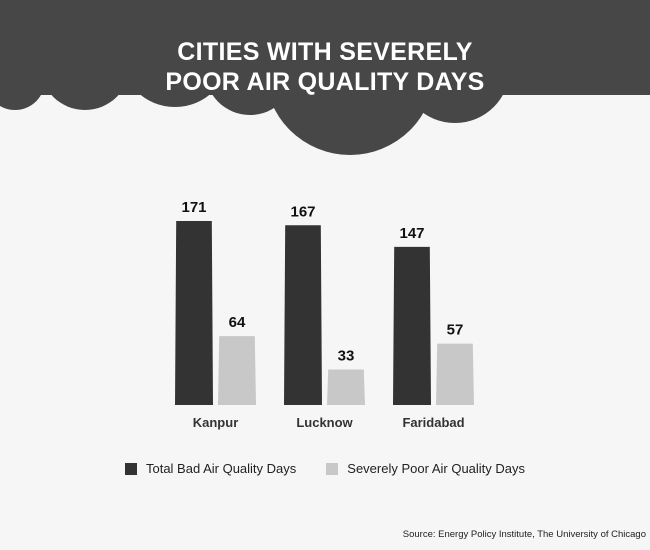 This screenshot has width=650, height=550. What do you see at coordinates (194, 313) in the screenshot?
I see `bar-kanpur-total` at bounding box center [194, 313].